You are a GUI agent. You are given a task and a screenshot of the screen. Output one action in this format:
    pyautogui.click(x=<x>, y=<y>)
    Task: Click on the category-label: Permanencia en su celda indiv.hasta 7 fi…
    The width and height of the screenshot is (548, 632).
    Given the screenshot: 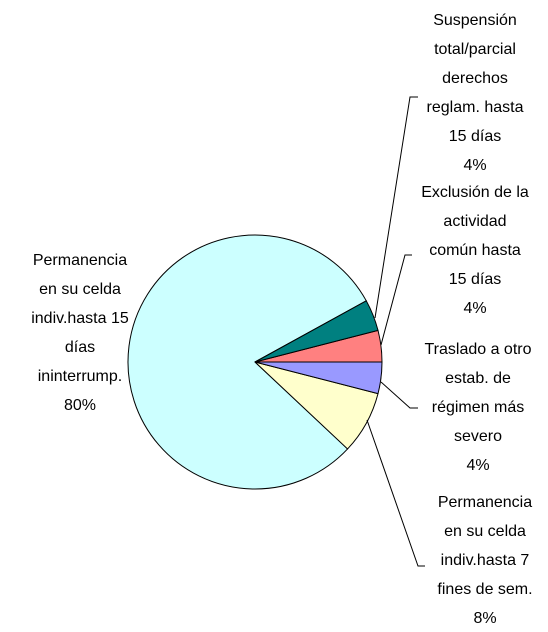 What is the action you would take?
    pyautogui.click(x=485, y=546)
    